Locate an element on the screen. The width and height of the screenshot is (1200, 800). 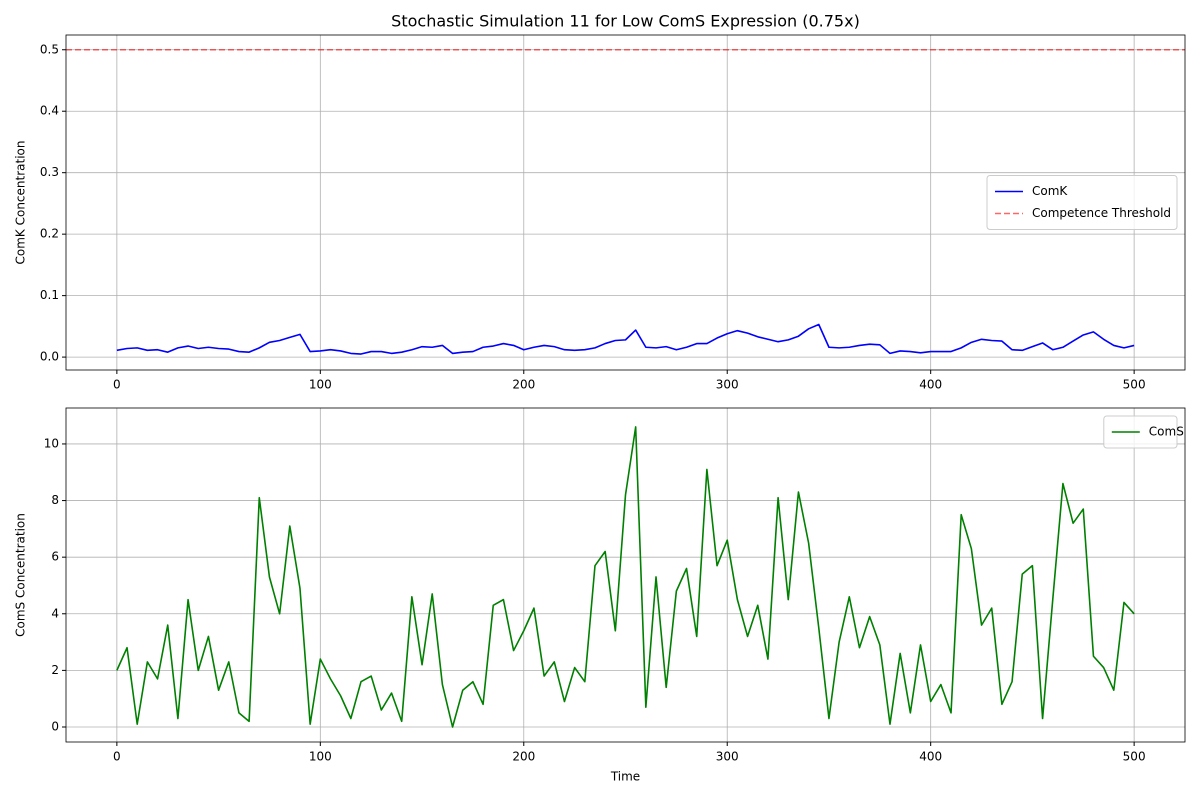
data-line is located at coordinates (625, 339).